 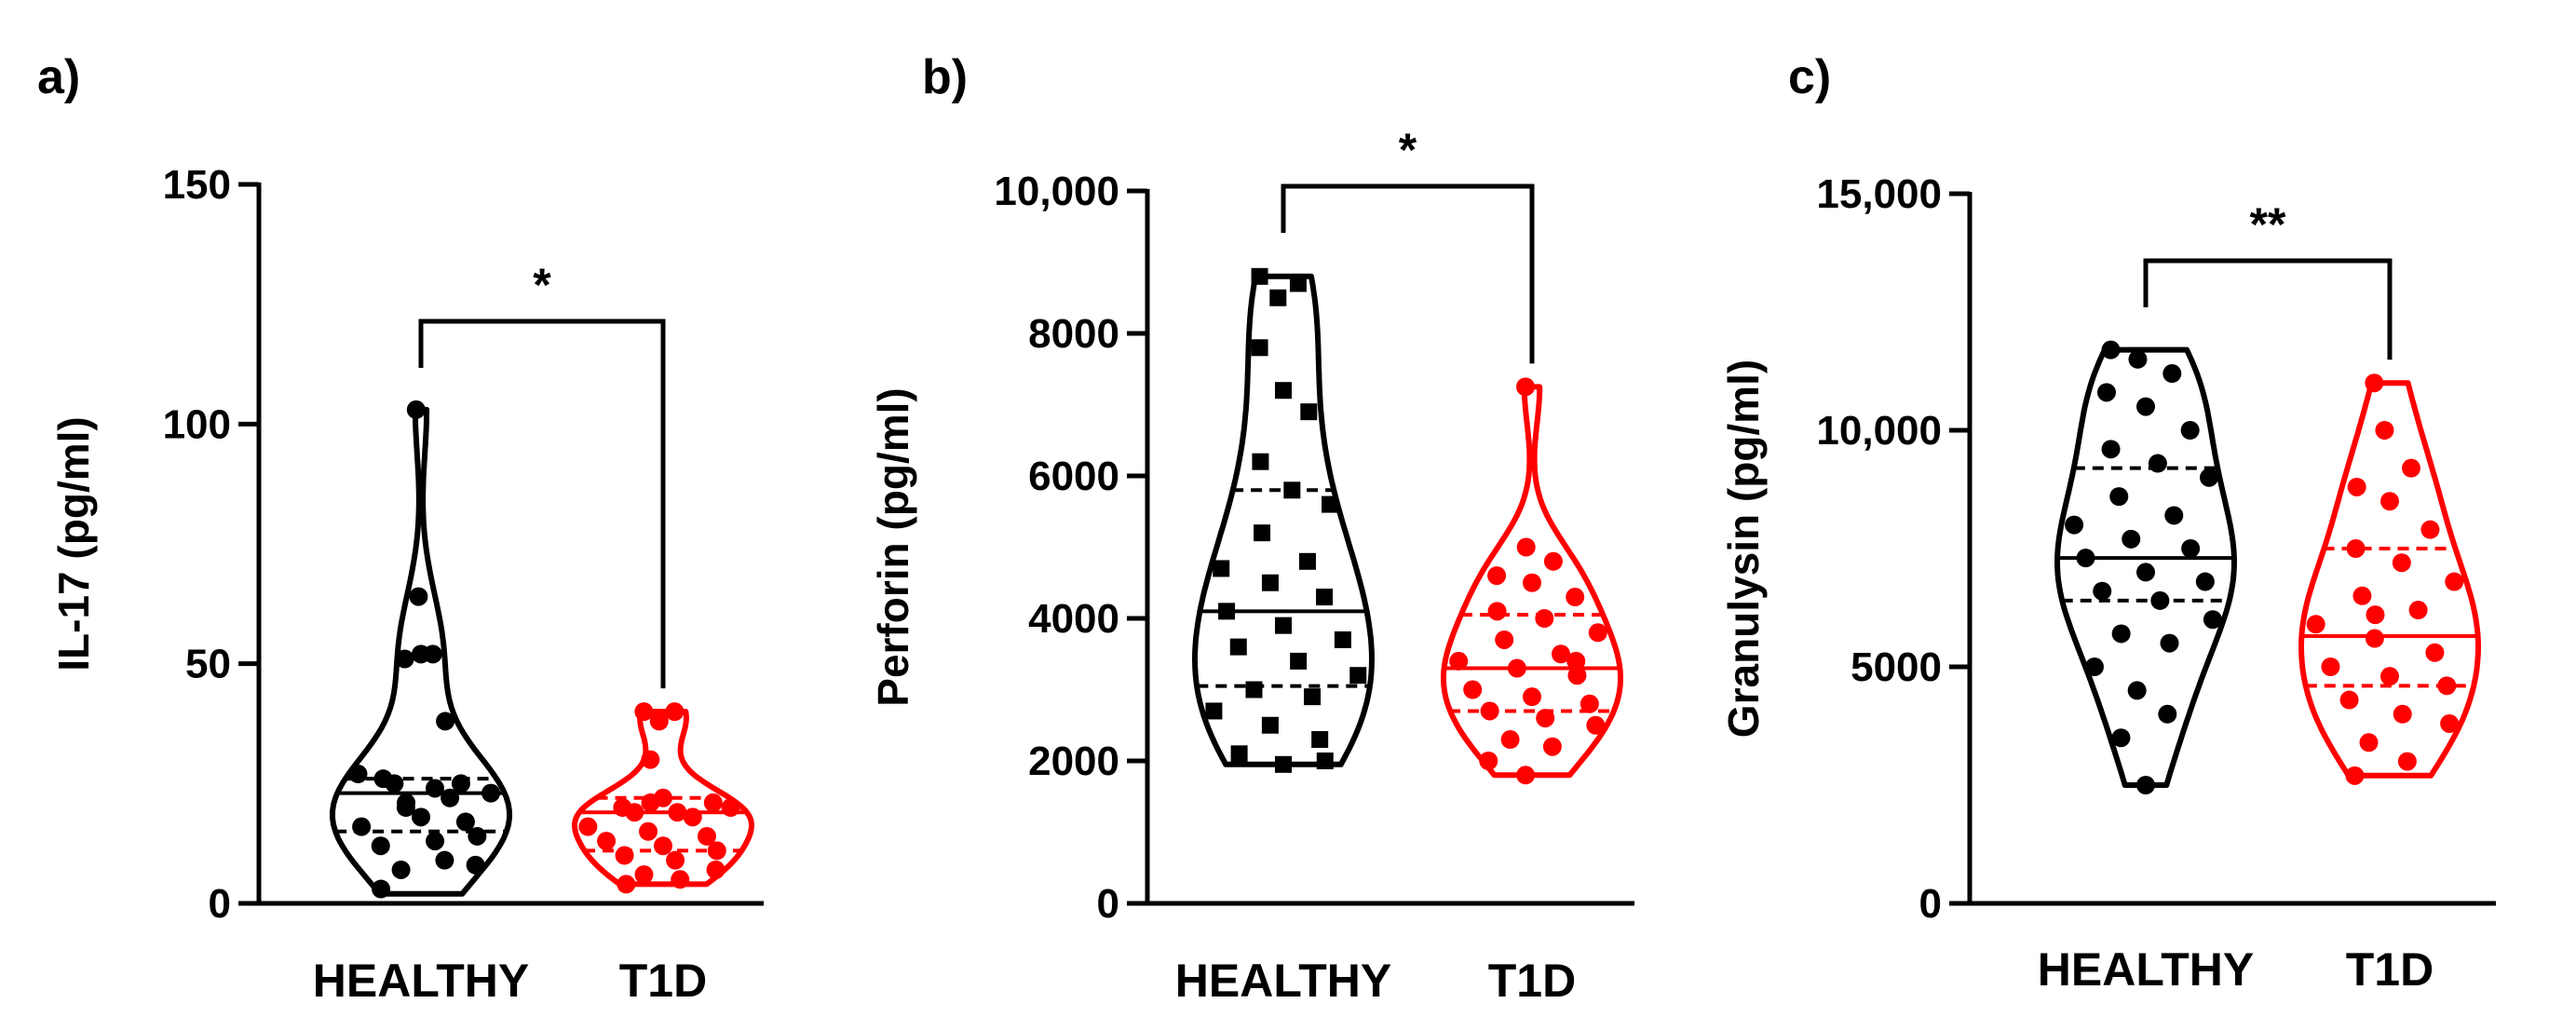 I want to click on y-tick-label: 10,000, so click(x=1879, y=431).